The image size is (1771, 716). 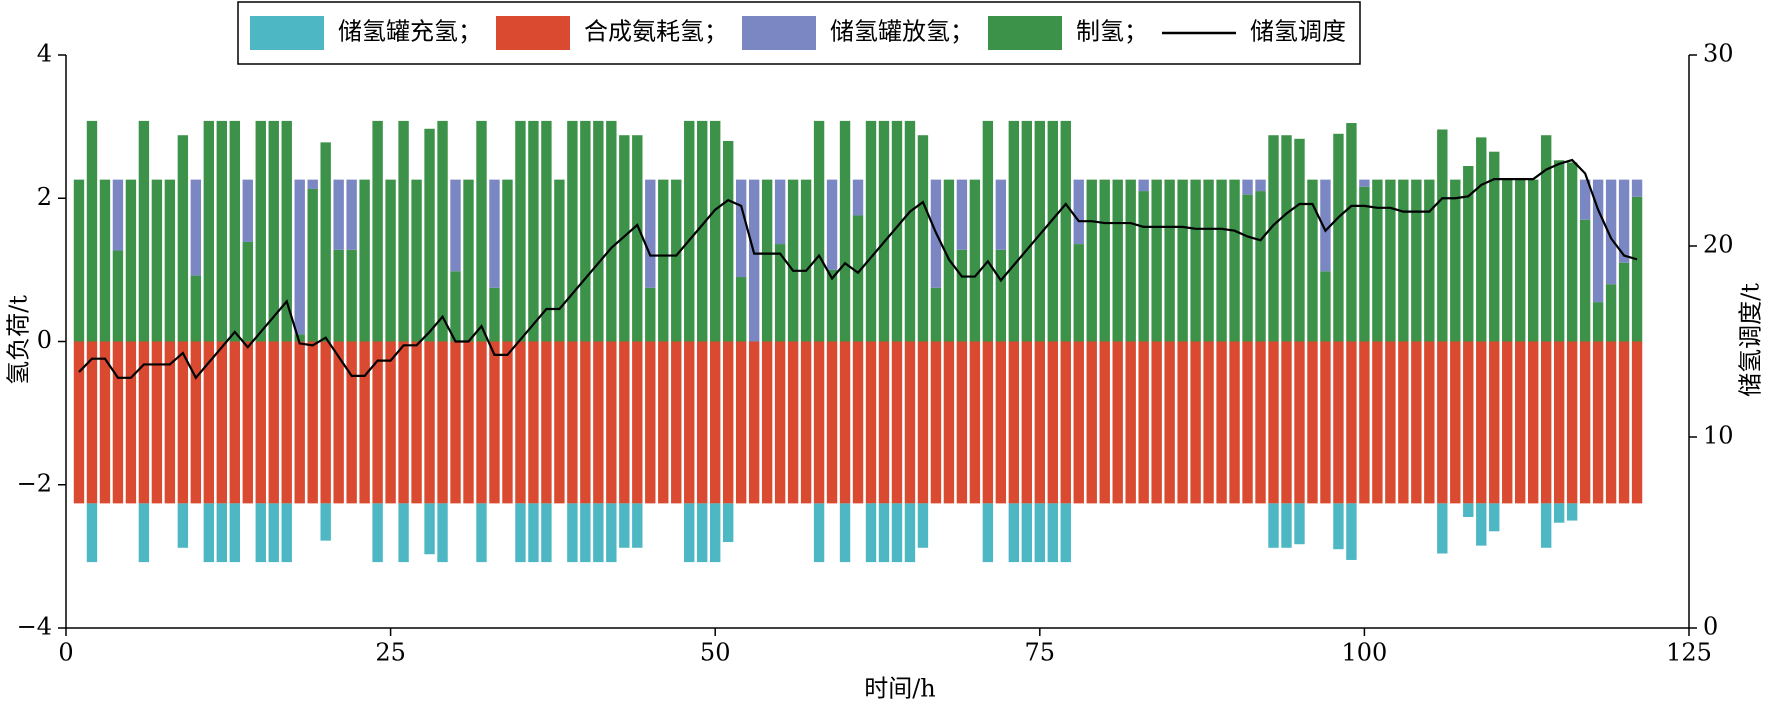 What do you see at coordinates (799, 33) in the screenshot?
I see `legend: 储氢罐充氢； 合成氨耗氢； 储氢罐放氢； 制氢； 储氢调度` at bounding box center [799, 33].